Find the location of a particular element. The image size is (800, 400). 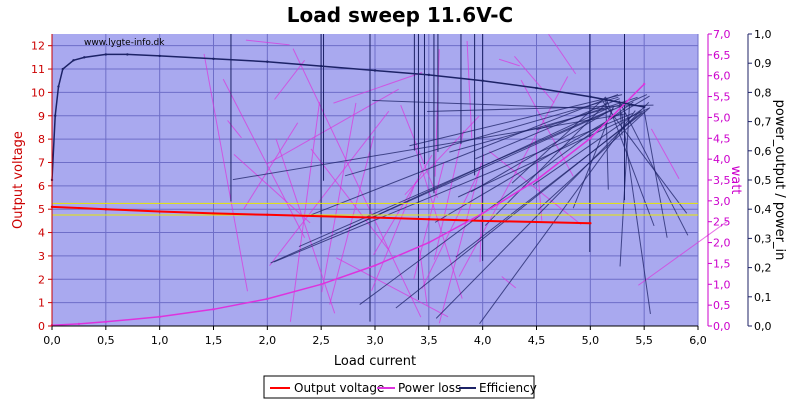

x-tick-label: 6,0 is located at coordinates (698, 340).